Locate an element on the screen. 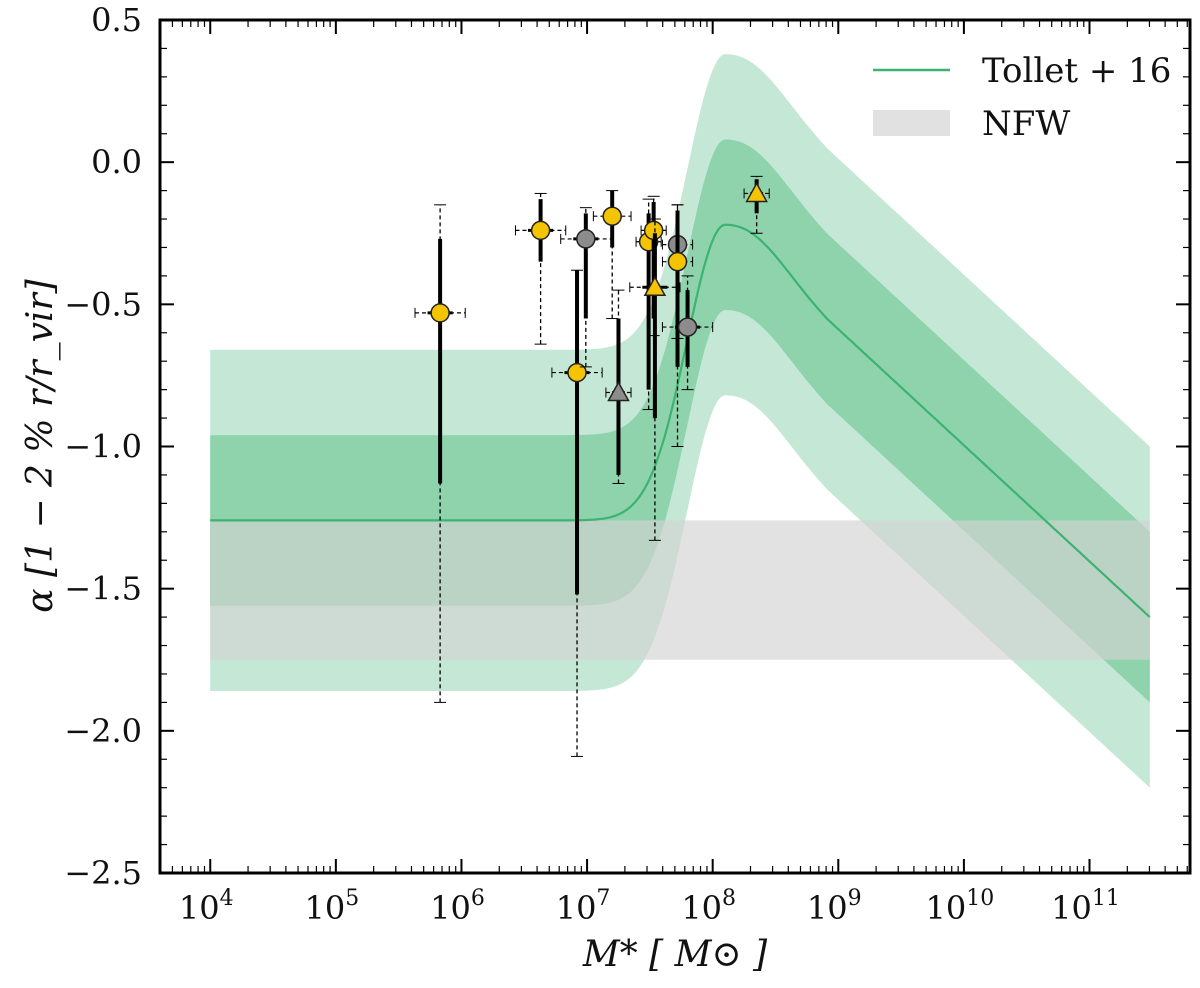  x-tick-exponent: 11 is located at coordinates (1106, 898).